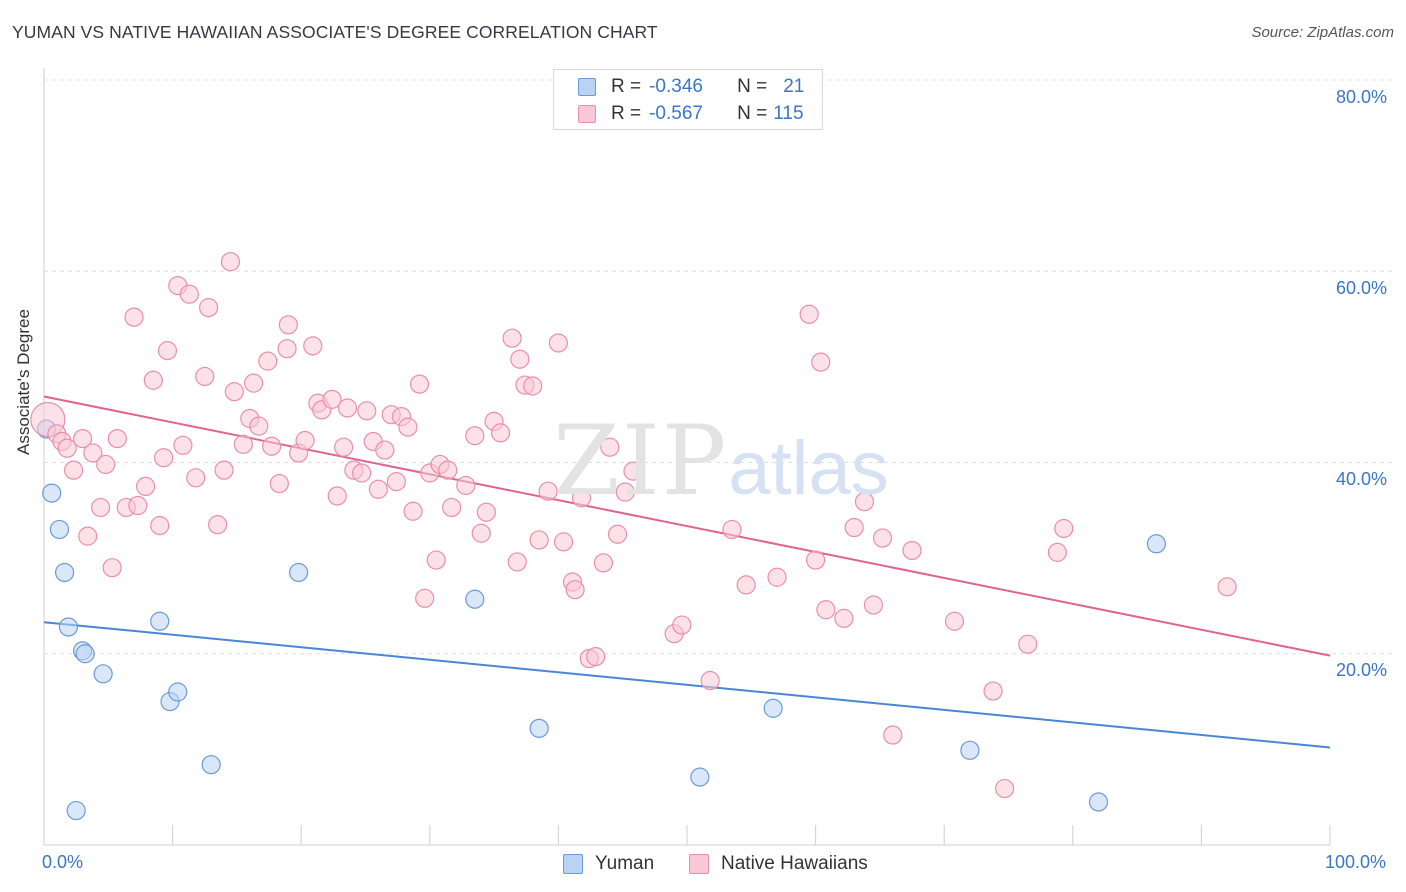 The image size is (1406, 892). I want to click on yuman-legend-swatch, so click(573, 864).